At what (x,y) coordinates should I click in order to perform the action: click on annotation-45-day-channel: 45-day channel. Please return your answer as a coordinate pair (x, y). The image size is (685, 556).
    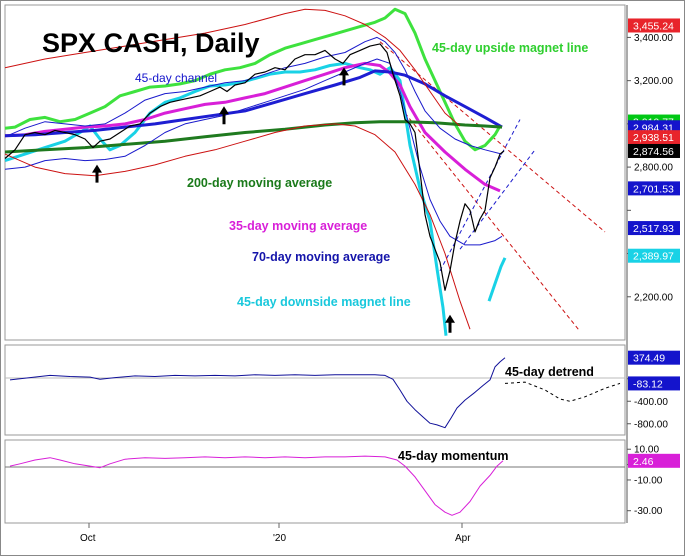
    Looking at the image, I should click on (176, 78).